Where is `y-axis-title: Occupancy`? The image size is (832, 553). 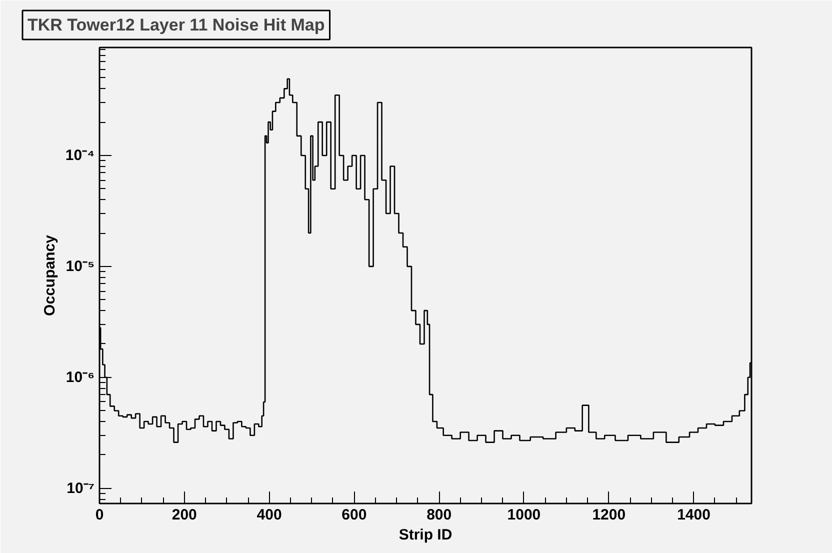 y-axis-title: Occupancy is located at coordinates (49, 275).